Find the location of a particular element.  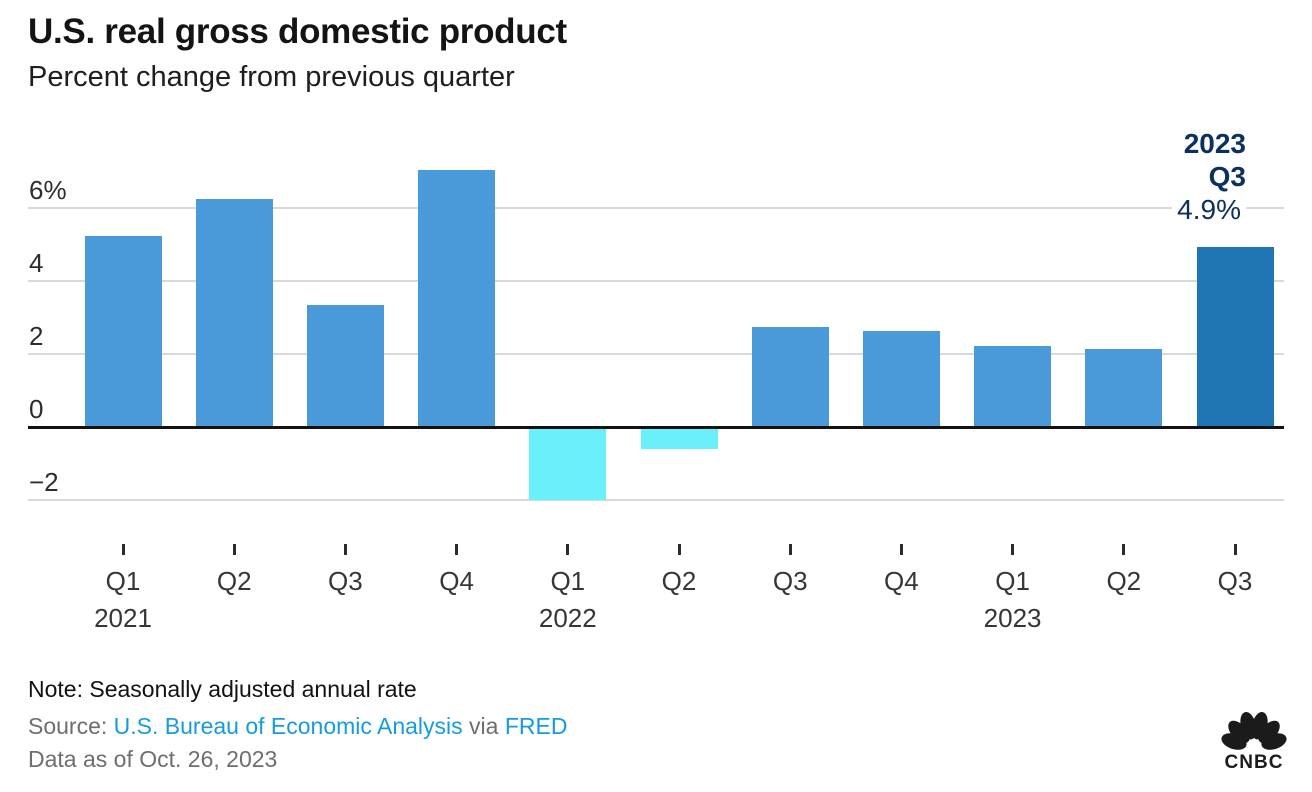

x-tick-2021-q3 is located at coordinates (345, 549).